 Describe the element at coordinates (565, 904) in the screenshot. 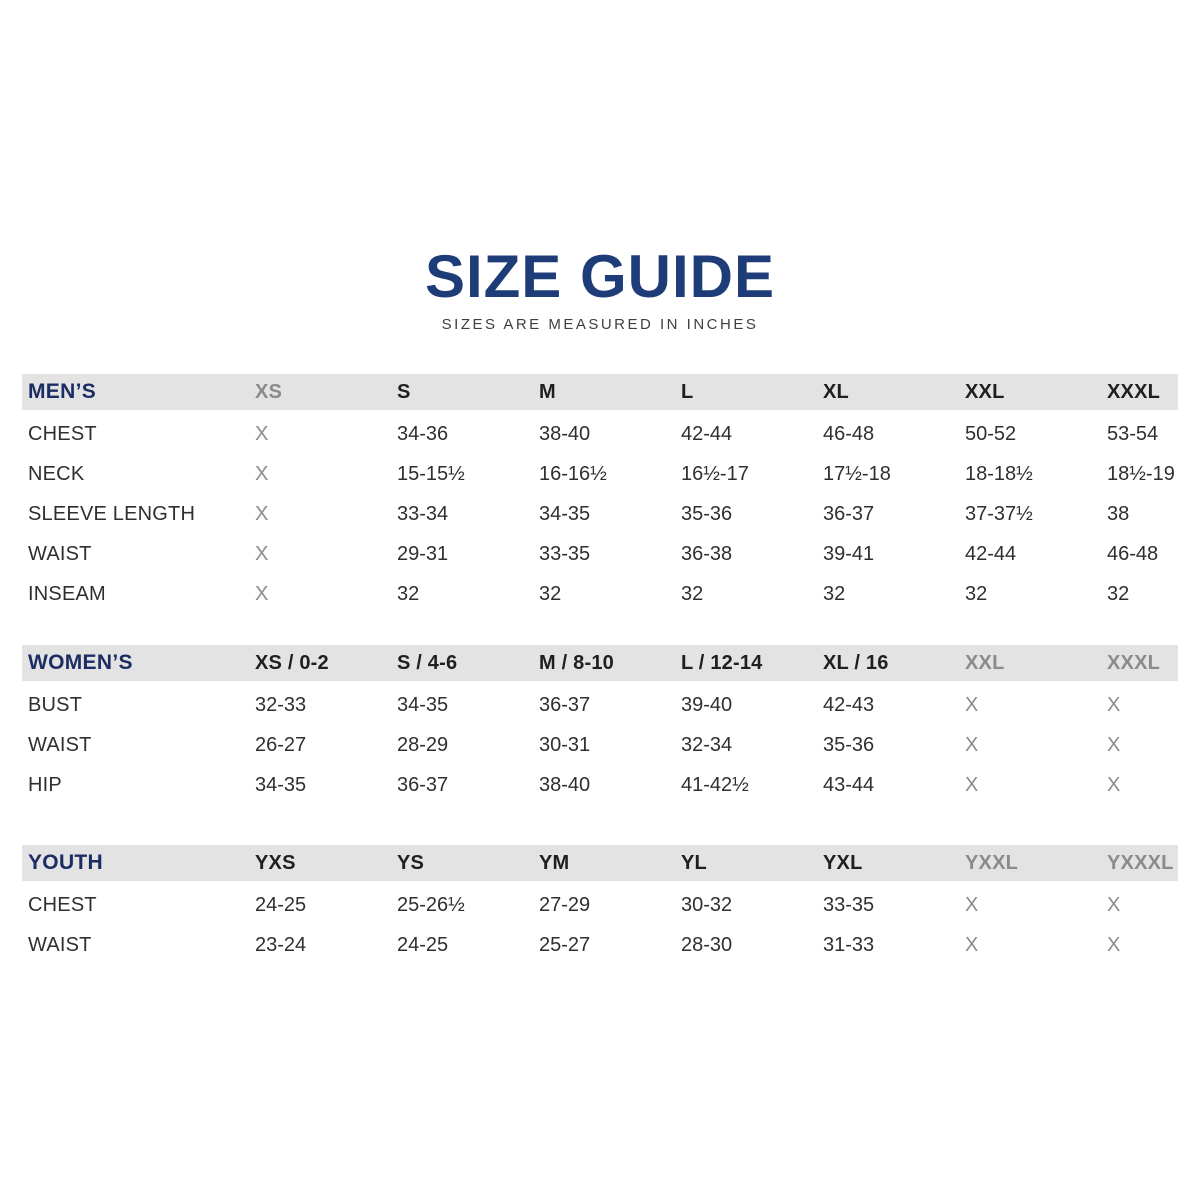

I see `table-cell: 27-29` at that location.